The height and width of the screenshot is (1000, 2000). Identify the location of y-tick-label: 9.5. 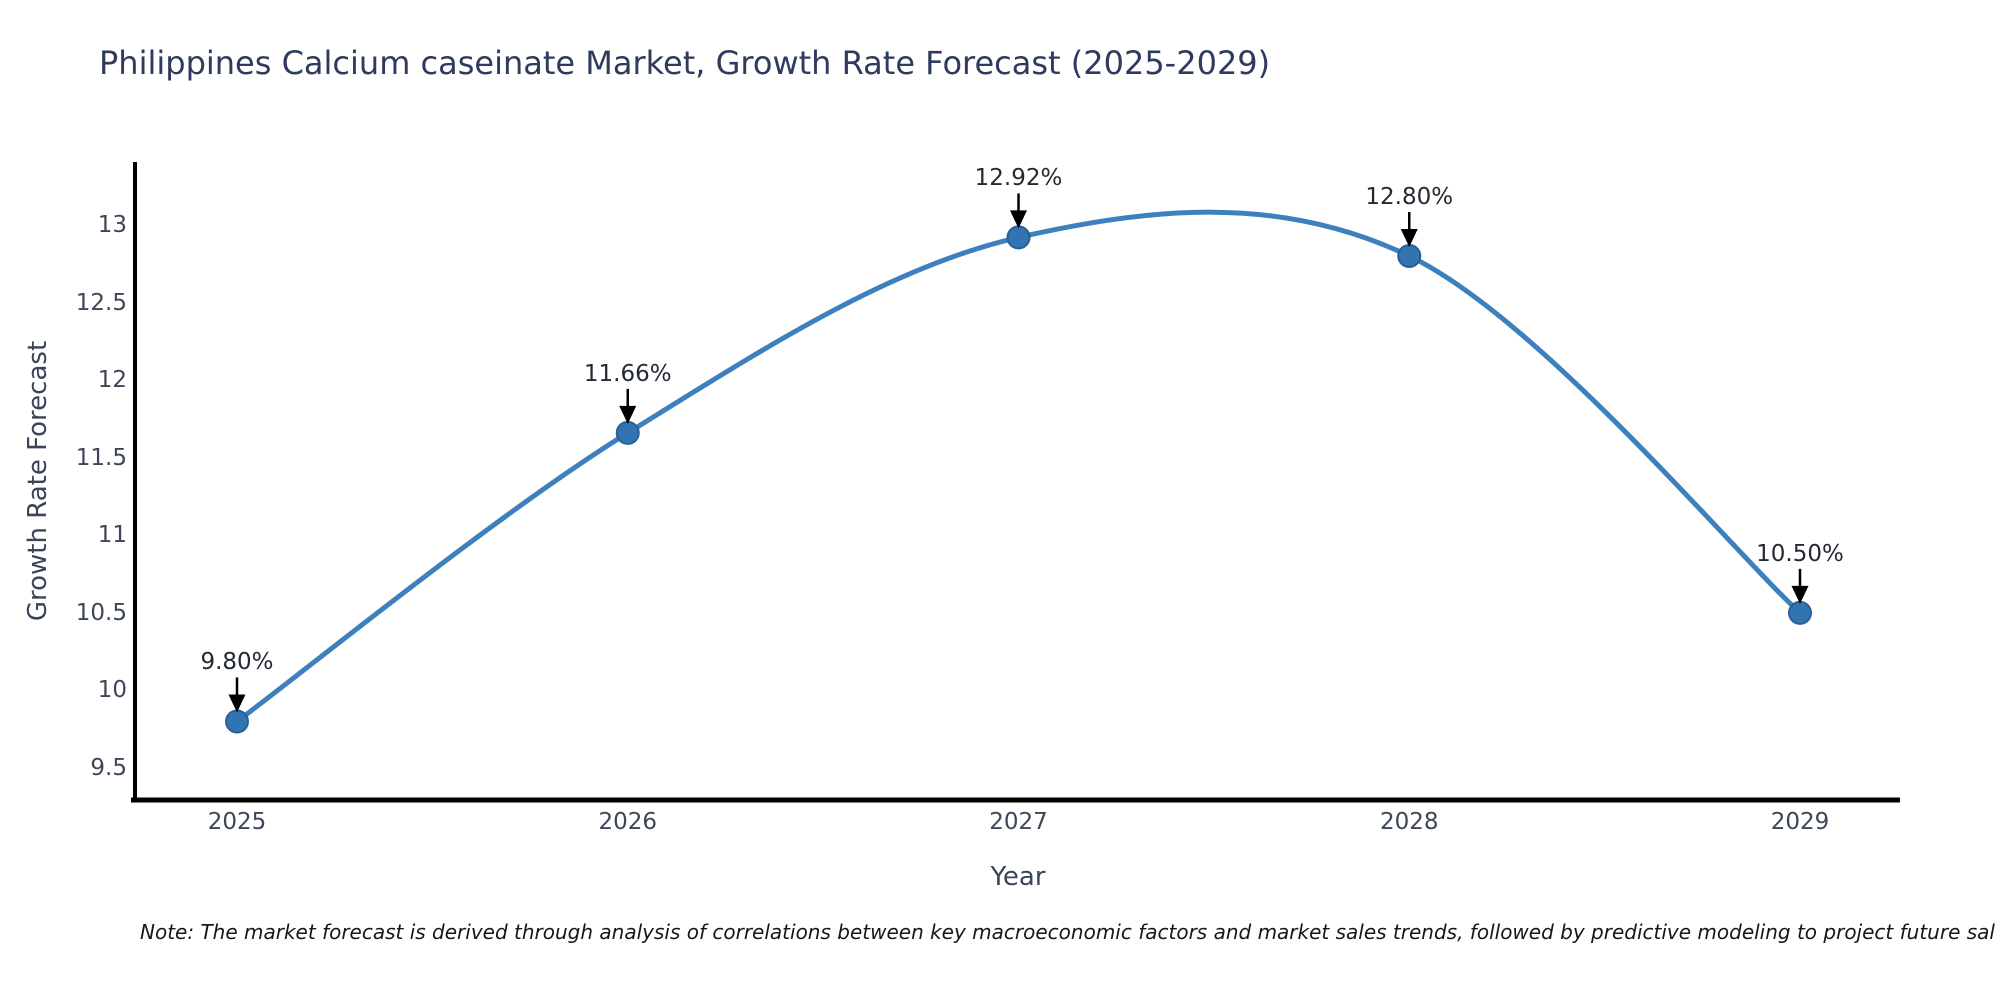
(108, 768).